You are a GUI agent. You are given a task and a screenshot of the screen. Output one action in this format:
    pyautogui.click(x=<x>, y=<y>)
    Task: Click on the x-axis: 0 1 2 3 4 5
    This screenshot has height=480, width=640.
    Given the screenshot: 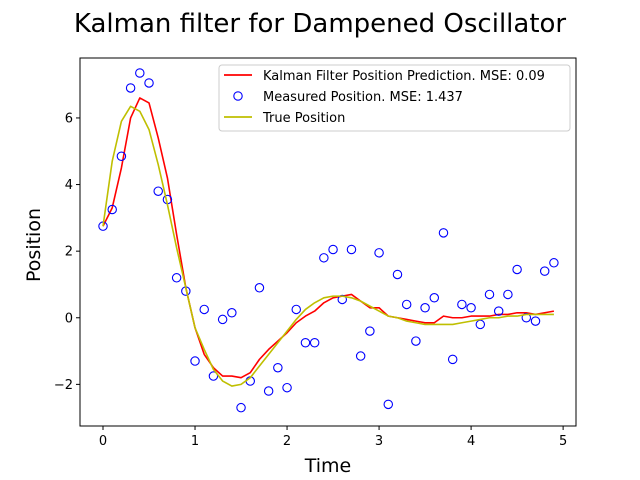 What is the action you would take?
    pyautogui.click(x=333, y=437)
    